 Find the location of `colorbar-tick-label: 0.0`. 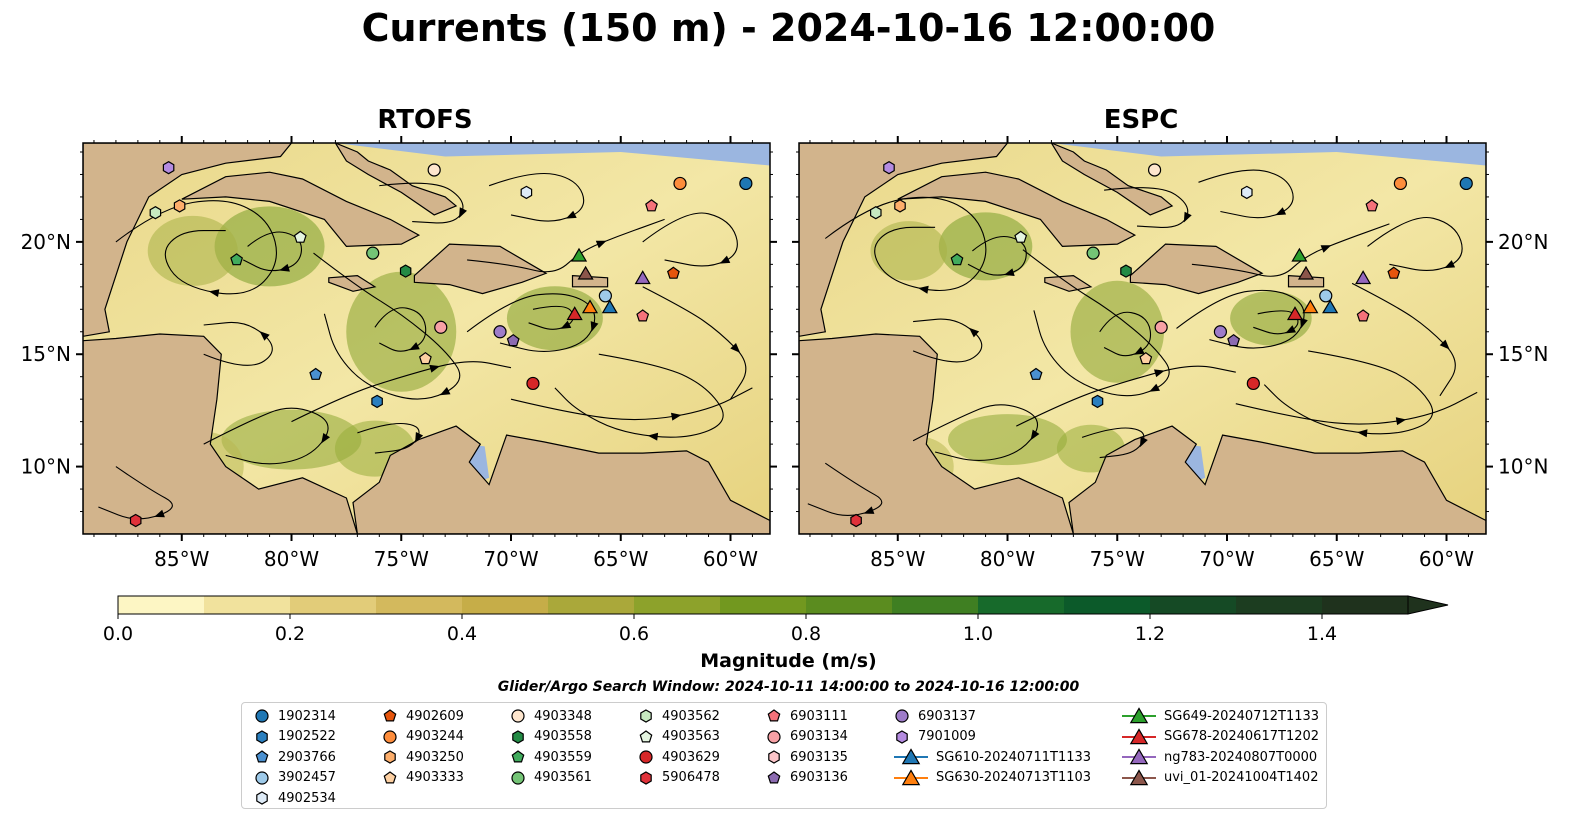

colorbar-tick-label: 0.0 is located at coordinates (118, 634).